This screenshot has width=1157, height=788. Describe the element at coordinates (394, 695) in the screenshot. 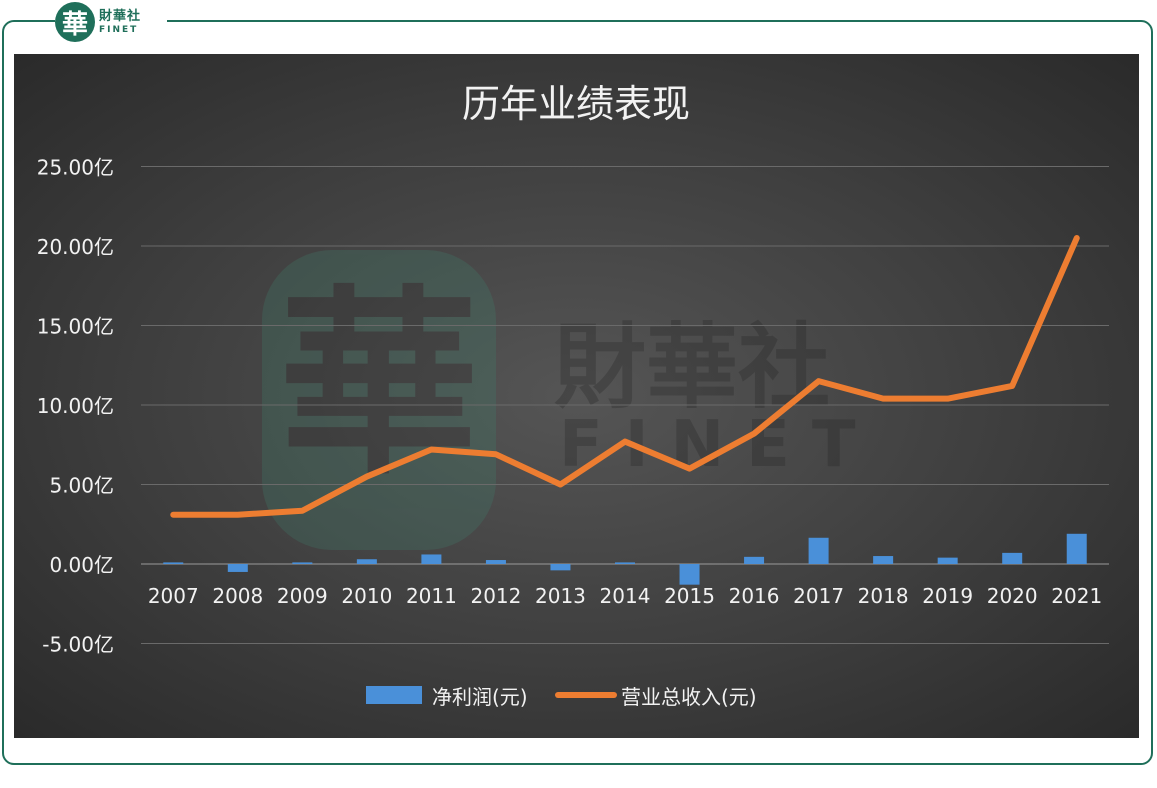

I see `legend-net-profit-swatch` at that location.